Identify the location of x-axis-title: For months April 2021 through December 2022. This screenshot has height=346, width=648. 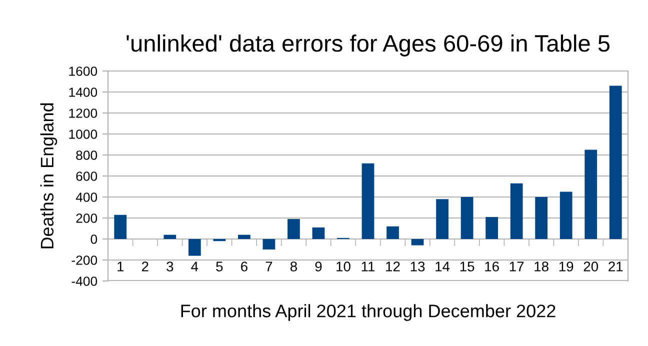
(368, 312).